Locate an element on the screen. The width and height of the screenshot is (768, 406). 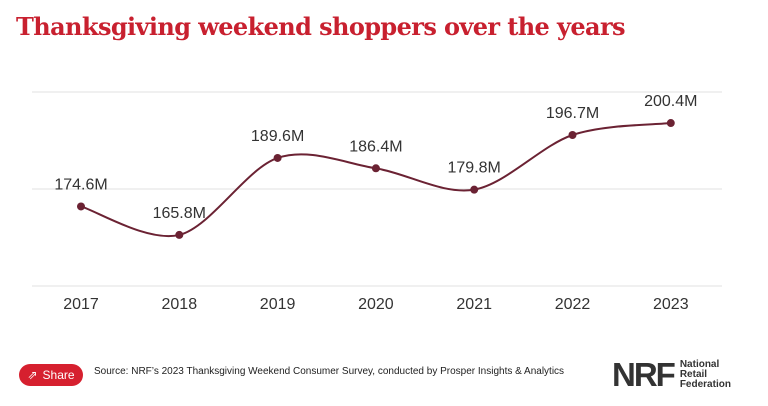
data-label: 165.8M is located at coordinates (179, 213).